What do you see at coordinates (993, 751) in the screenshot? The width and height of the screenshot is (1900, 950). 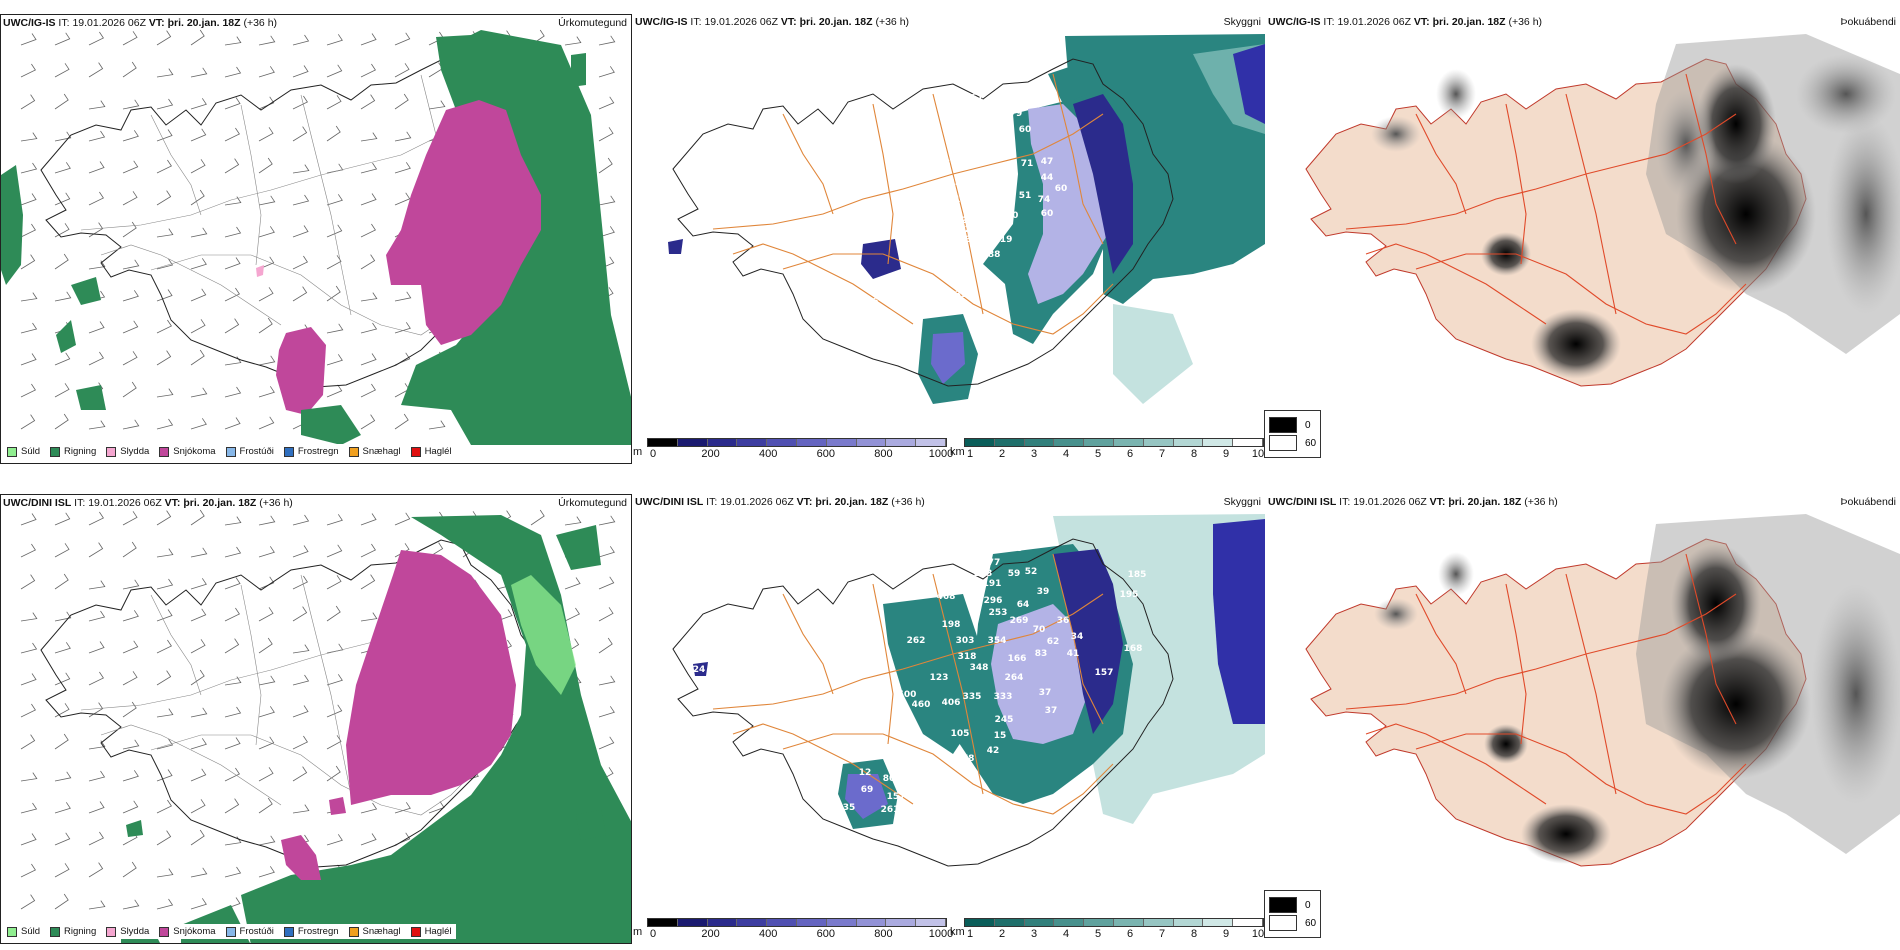 I see `cloud-base-value: 42` at bounding box center [993, 751].